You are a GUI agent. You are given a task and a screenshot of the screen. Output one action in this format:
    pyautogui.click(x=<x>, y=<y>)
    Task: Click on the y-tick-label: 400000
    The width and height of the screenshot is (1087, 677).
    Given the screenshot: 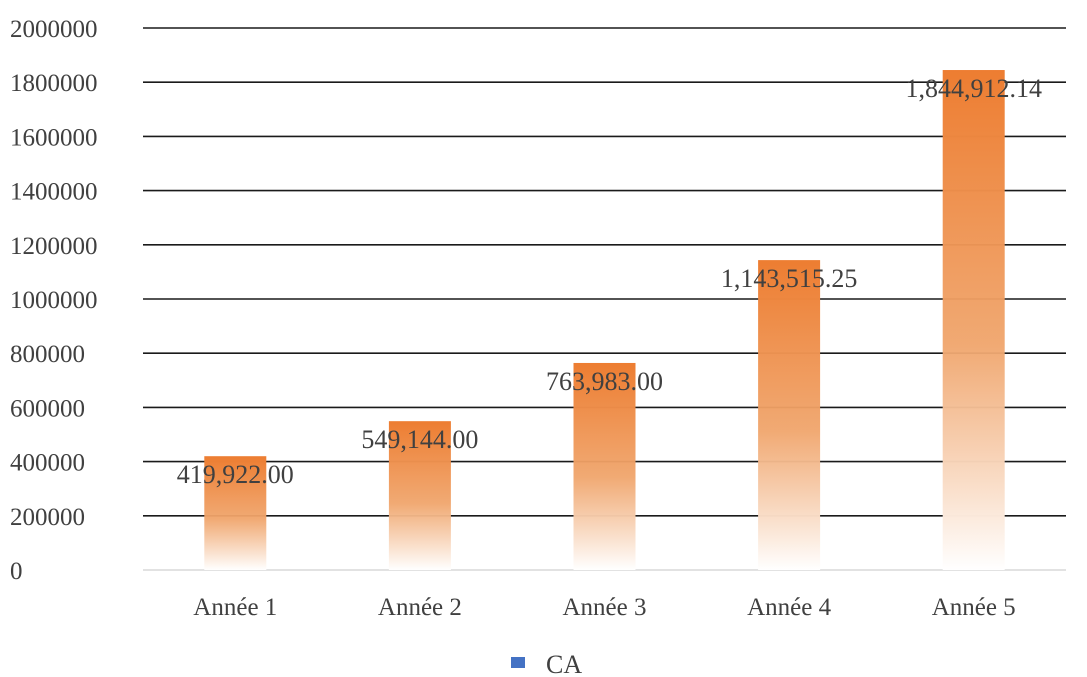 What is the action you would take?
    pyautogui.click(x=47, y=463)
    